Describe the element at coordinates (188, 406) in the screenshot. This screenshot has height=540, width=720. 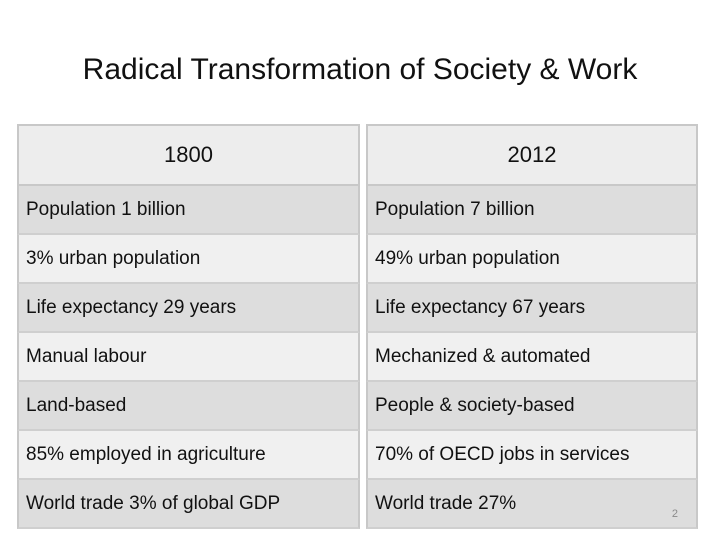
I see `cell-1800: Land-based` at that location.